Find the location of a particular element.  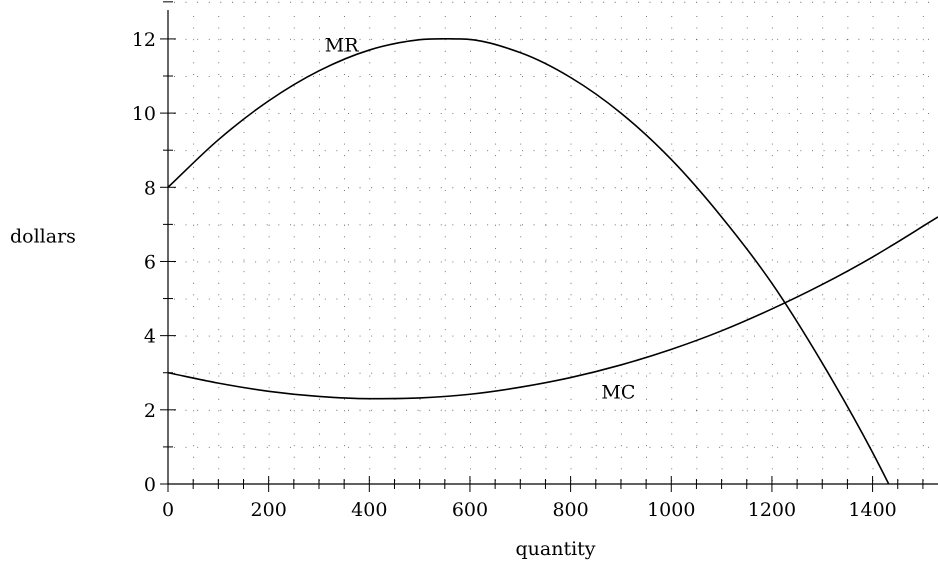

y-tick-label: 12 is located at coordinates (144, 40).